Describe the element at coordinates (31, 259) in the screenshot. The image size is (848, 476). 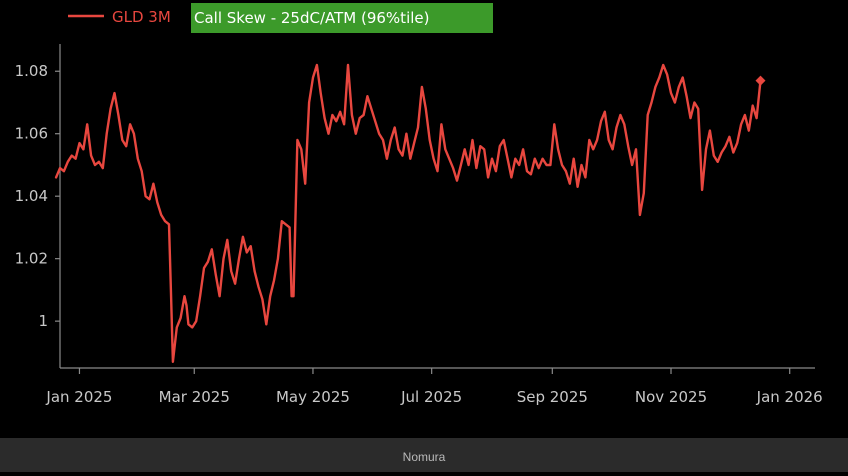
I see `y-tick-label: 1.02` at that location.